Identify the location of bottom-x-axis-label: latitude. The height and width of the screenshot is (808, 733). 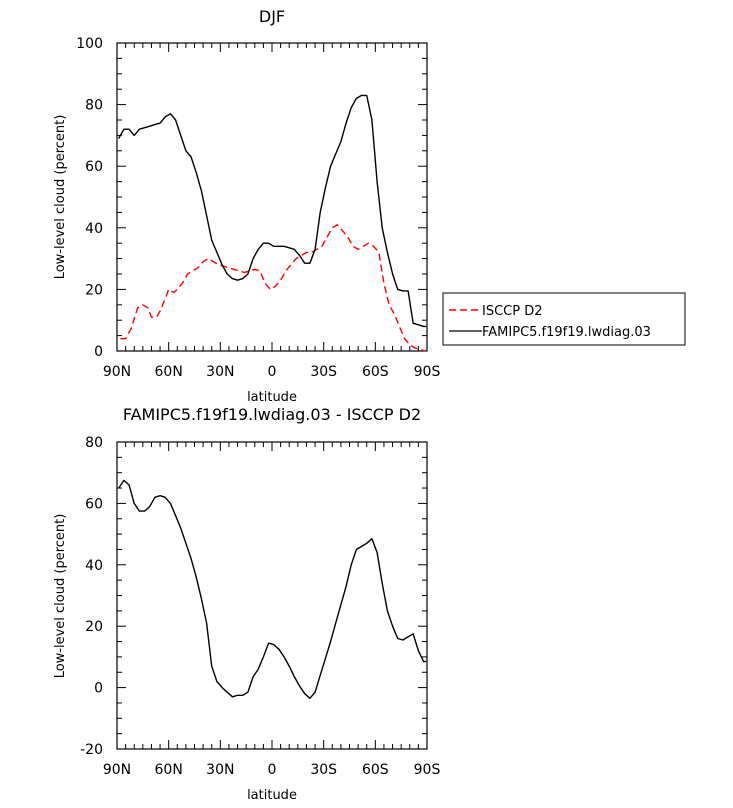
(272, 795).